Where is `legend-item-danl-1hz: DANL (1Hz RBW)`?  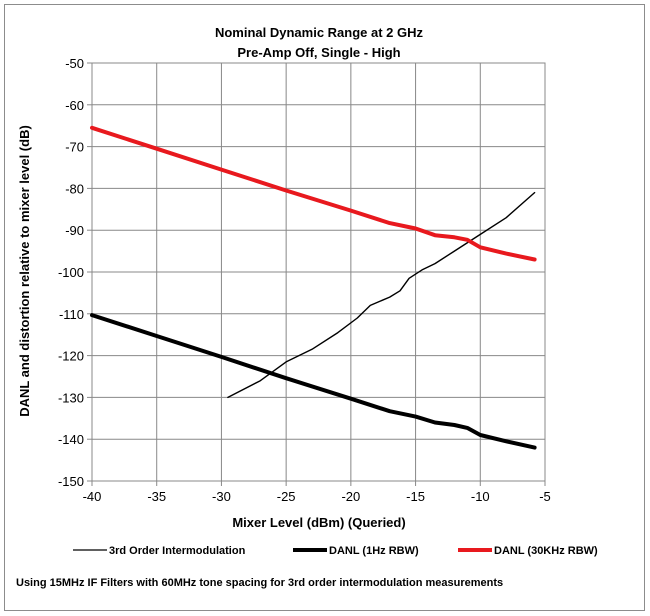 legend-item-danl-1hz: DANL (1Hz RBW) is located at coordinates (356, 551).